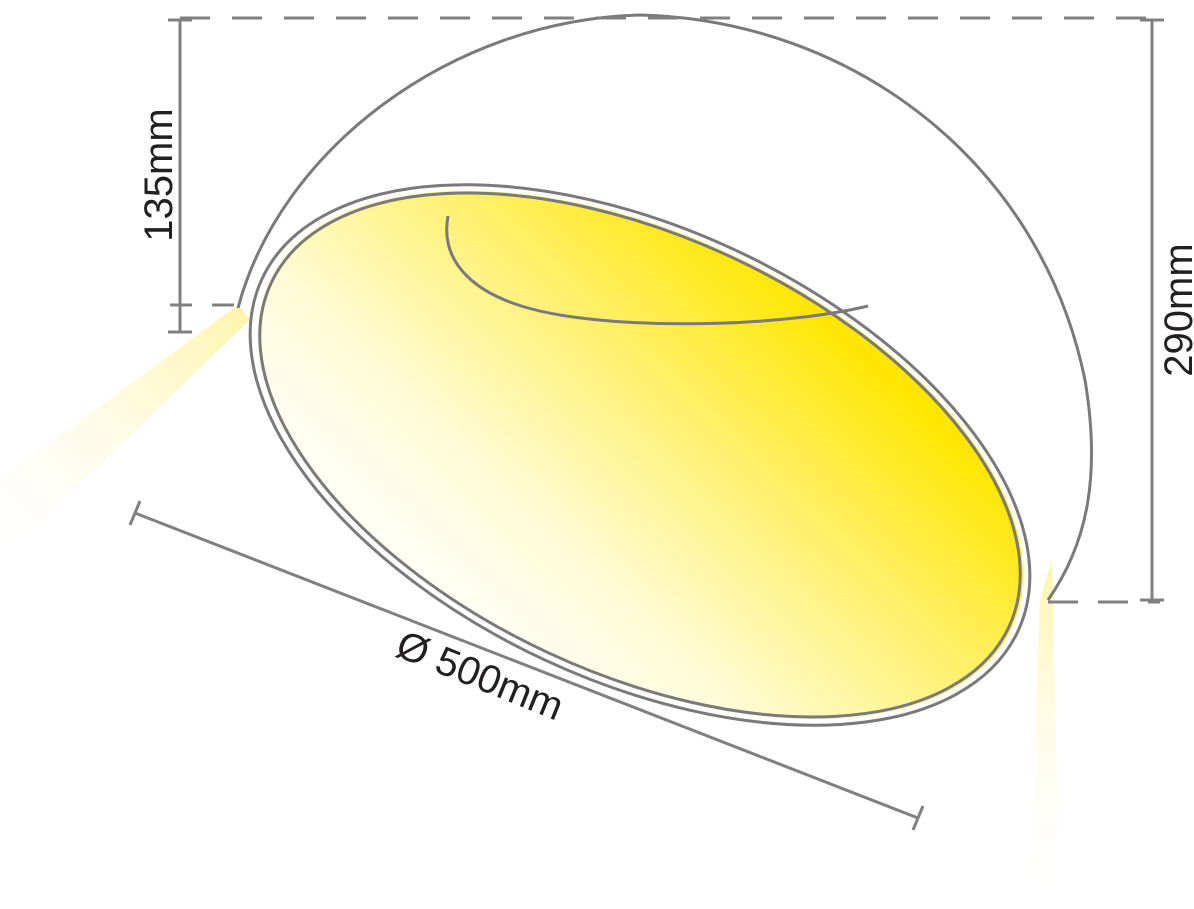  I want to click on dimension-inner-depth, so click(180, 176).